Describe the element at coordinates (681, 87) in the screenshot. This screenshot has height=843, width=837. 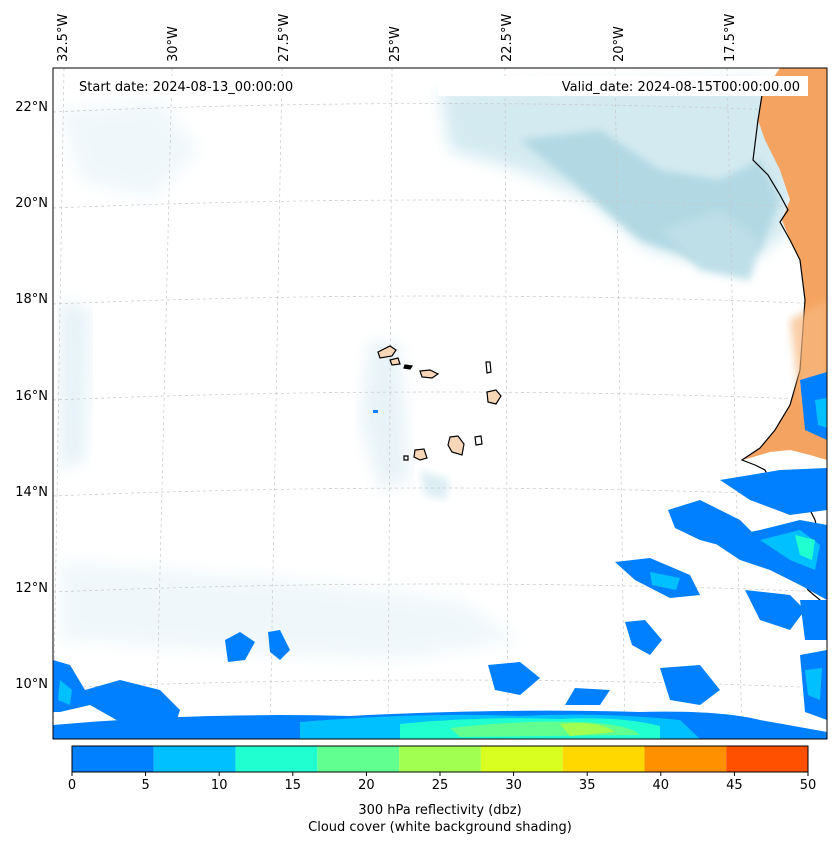
I see `valid-date-text: Valid_date: 2024-08-15T00:00:00.00` at that location.